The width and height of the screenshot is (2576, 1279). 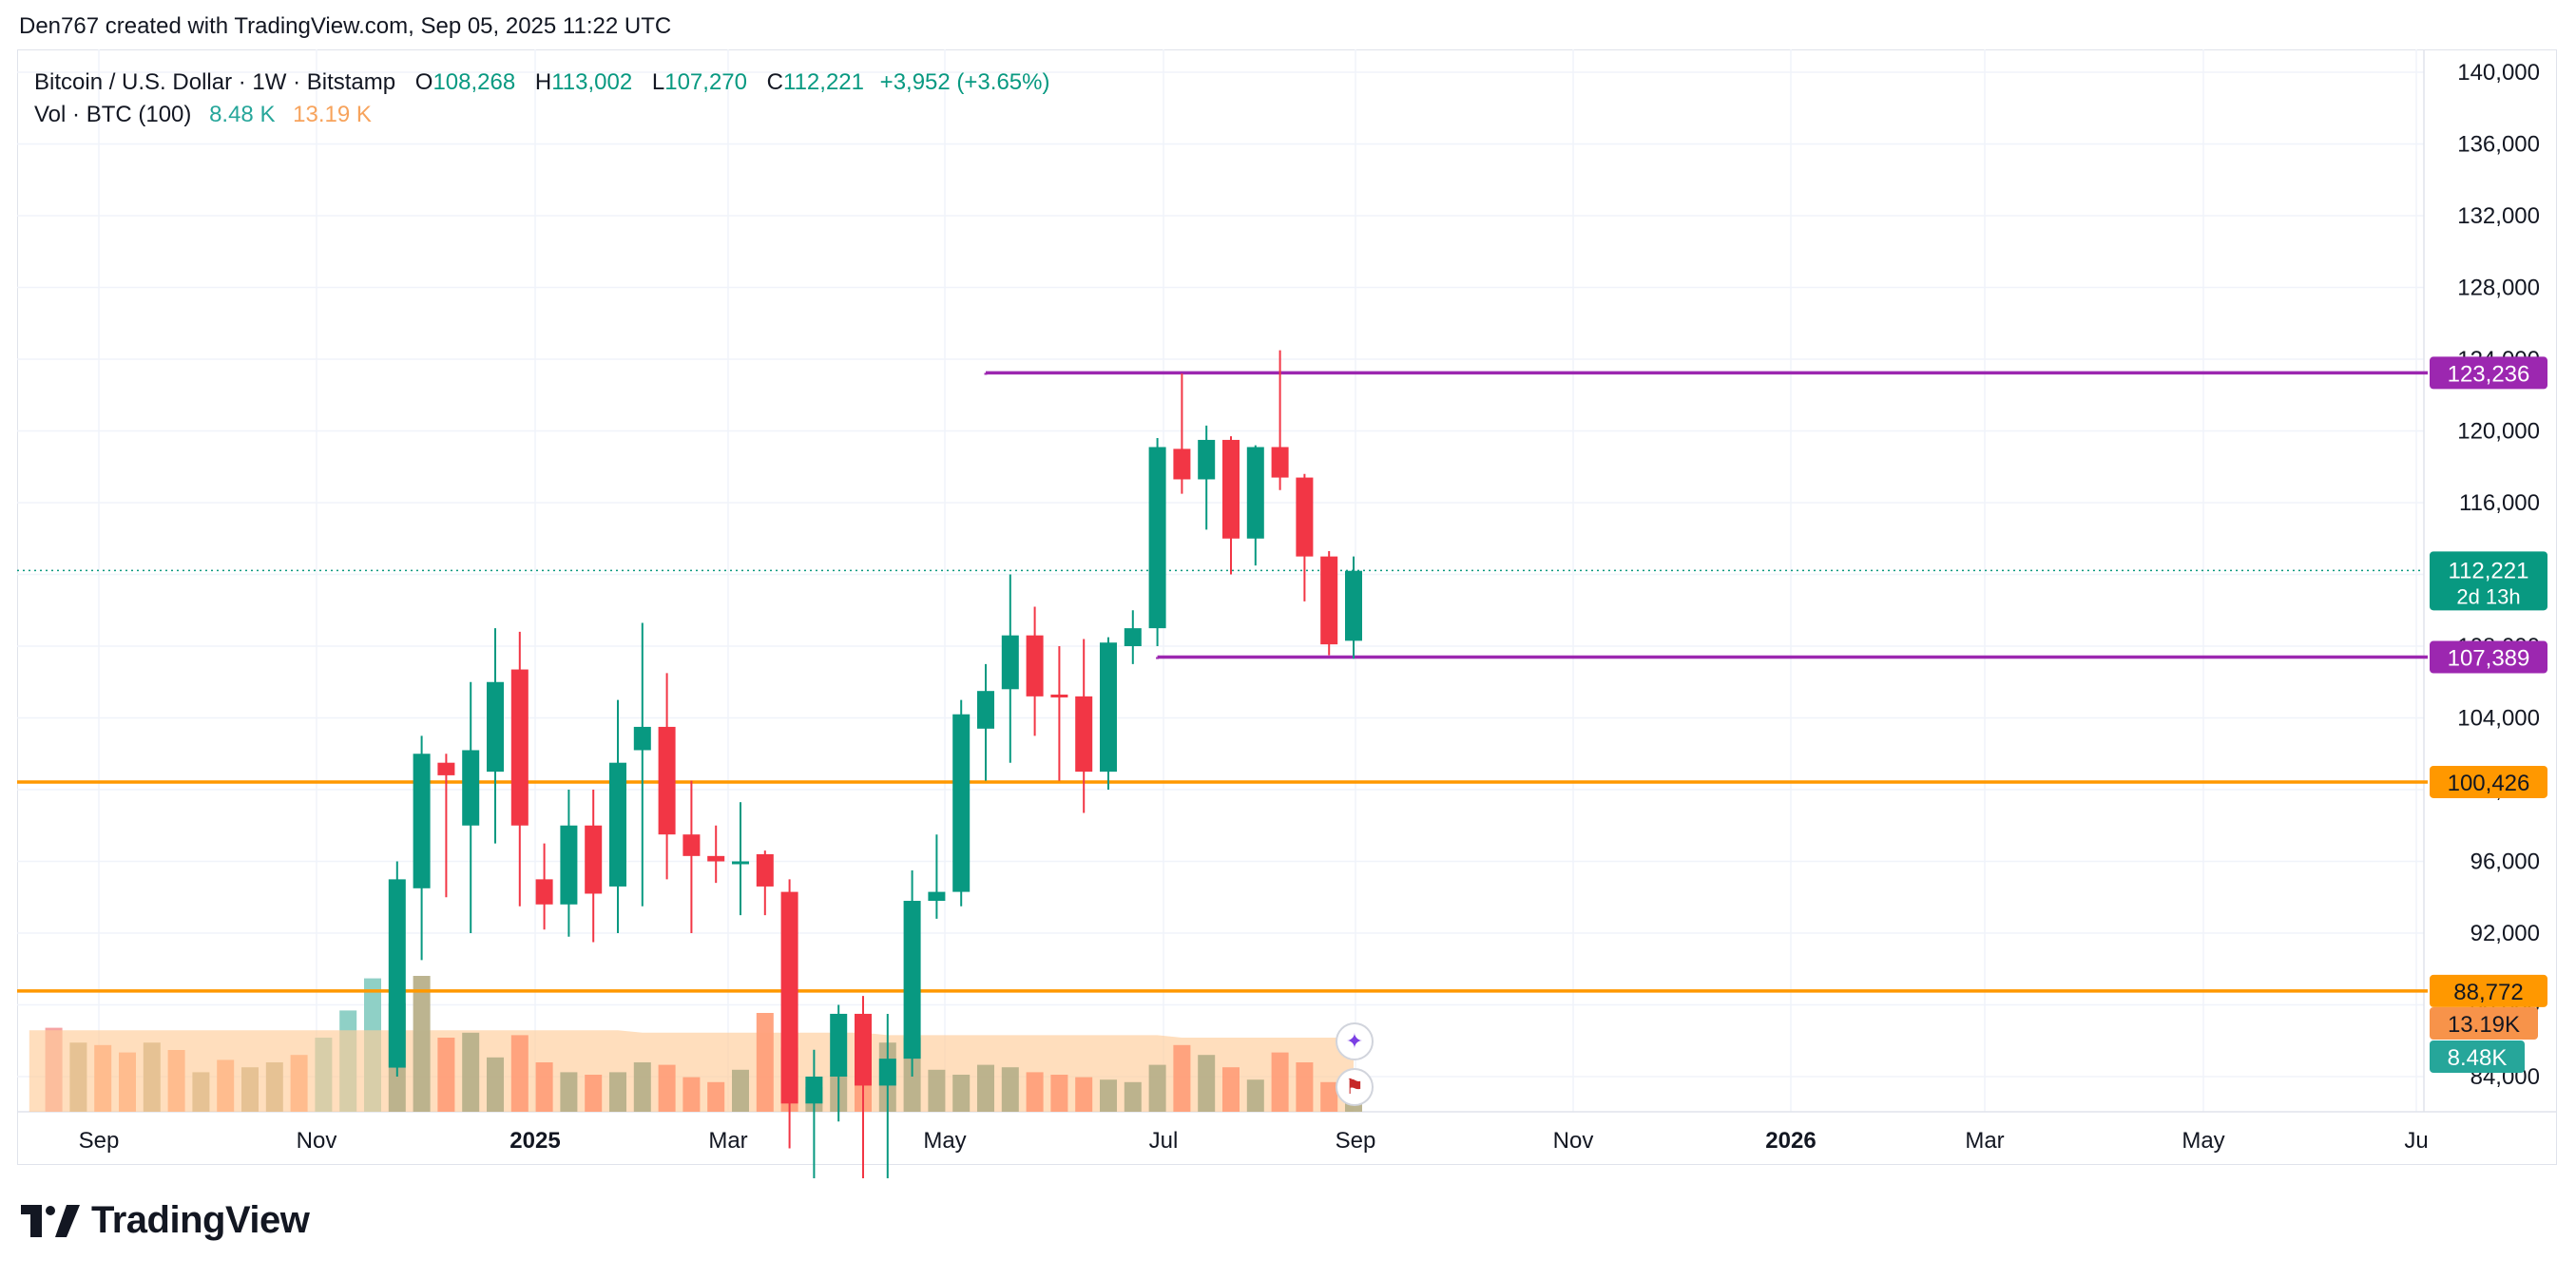 What do you see at coordinates (2488, 993) in the screenshot?
I see `level-badge-label: 88,772` at bounding box center [2488, 993].